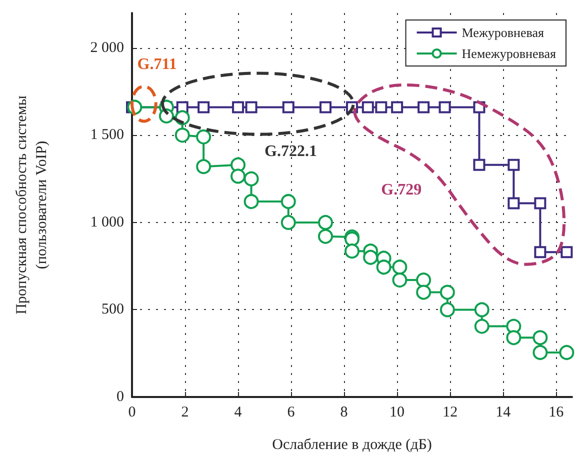 The image size is (576, 466). I want to click on x-tick-label: 4, so click(238, 412).